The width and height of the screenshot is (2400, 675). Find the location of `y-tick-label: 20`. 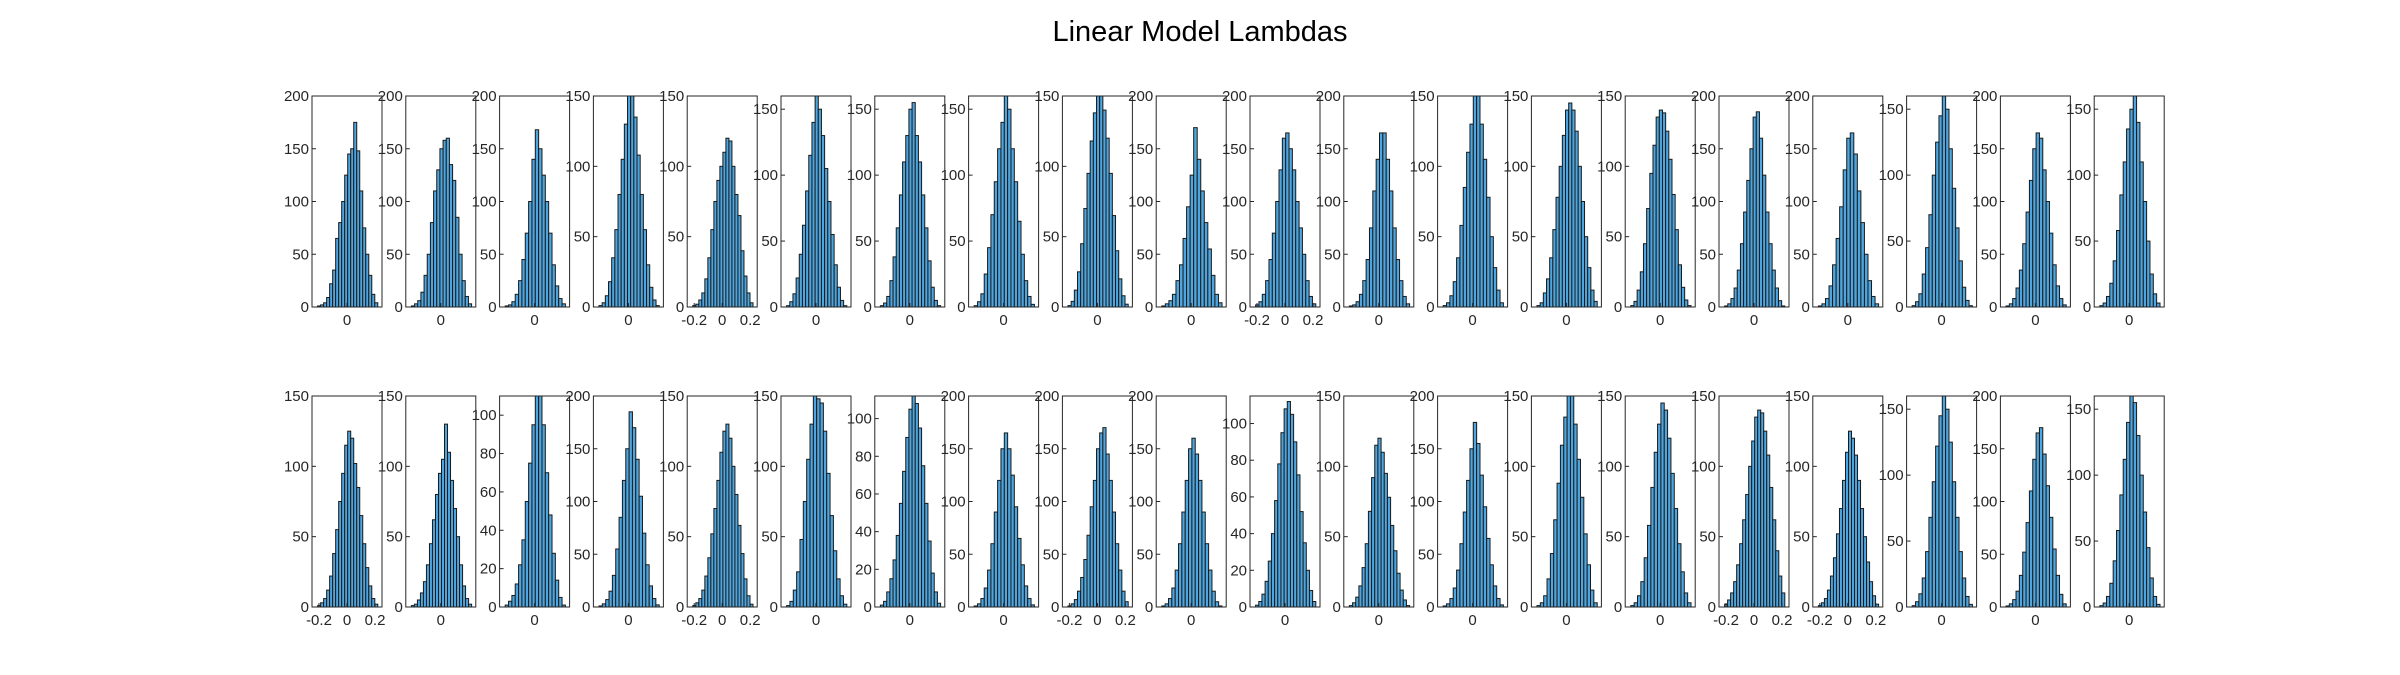

y-tick-label: 20 is located at coordinates (488, 569).